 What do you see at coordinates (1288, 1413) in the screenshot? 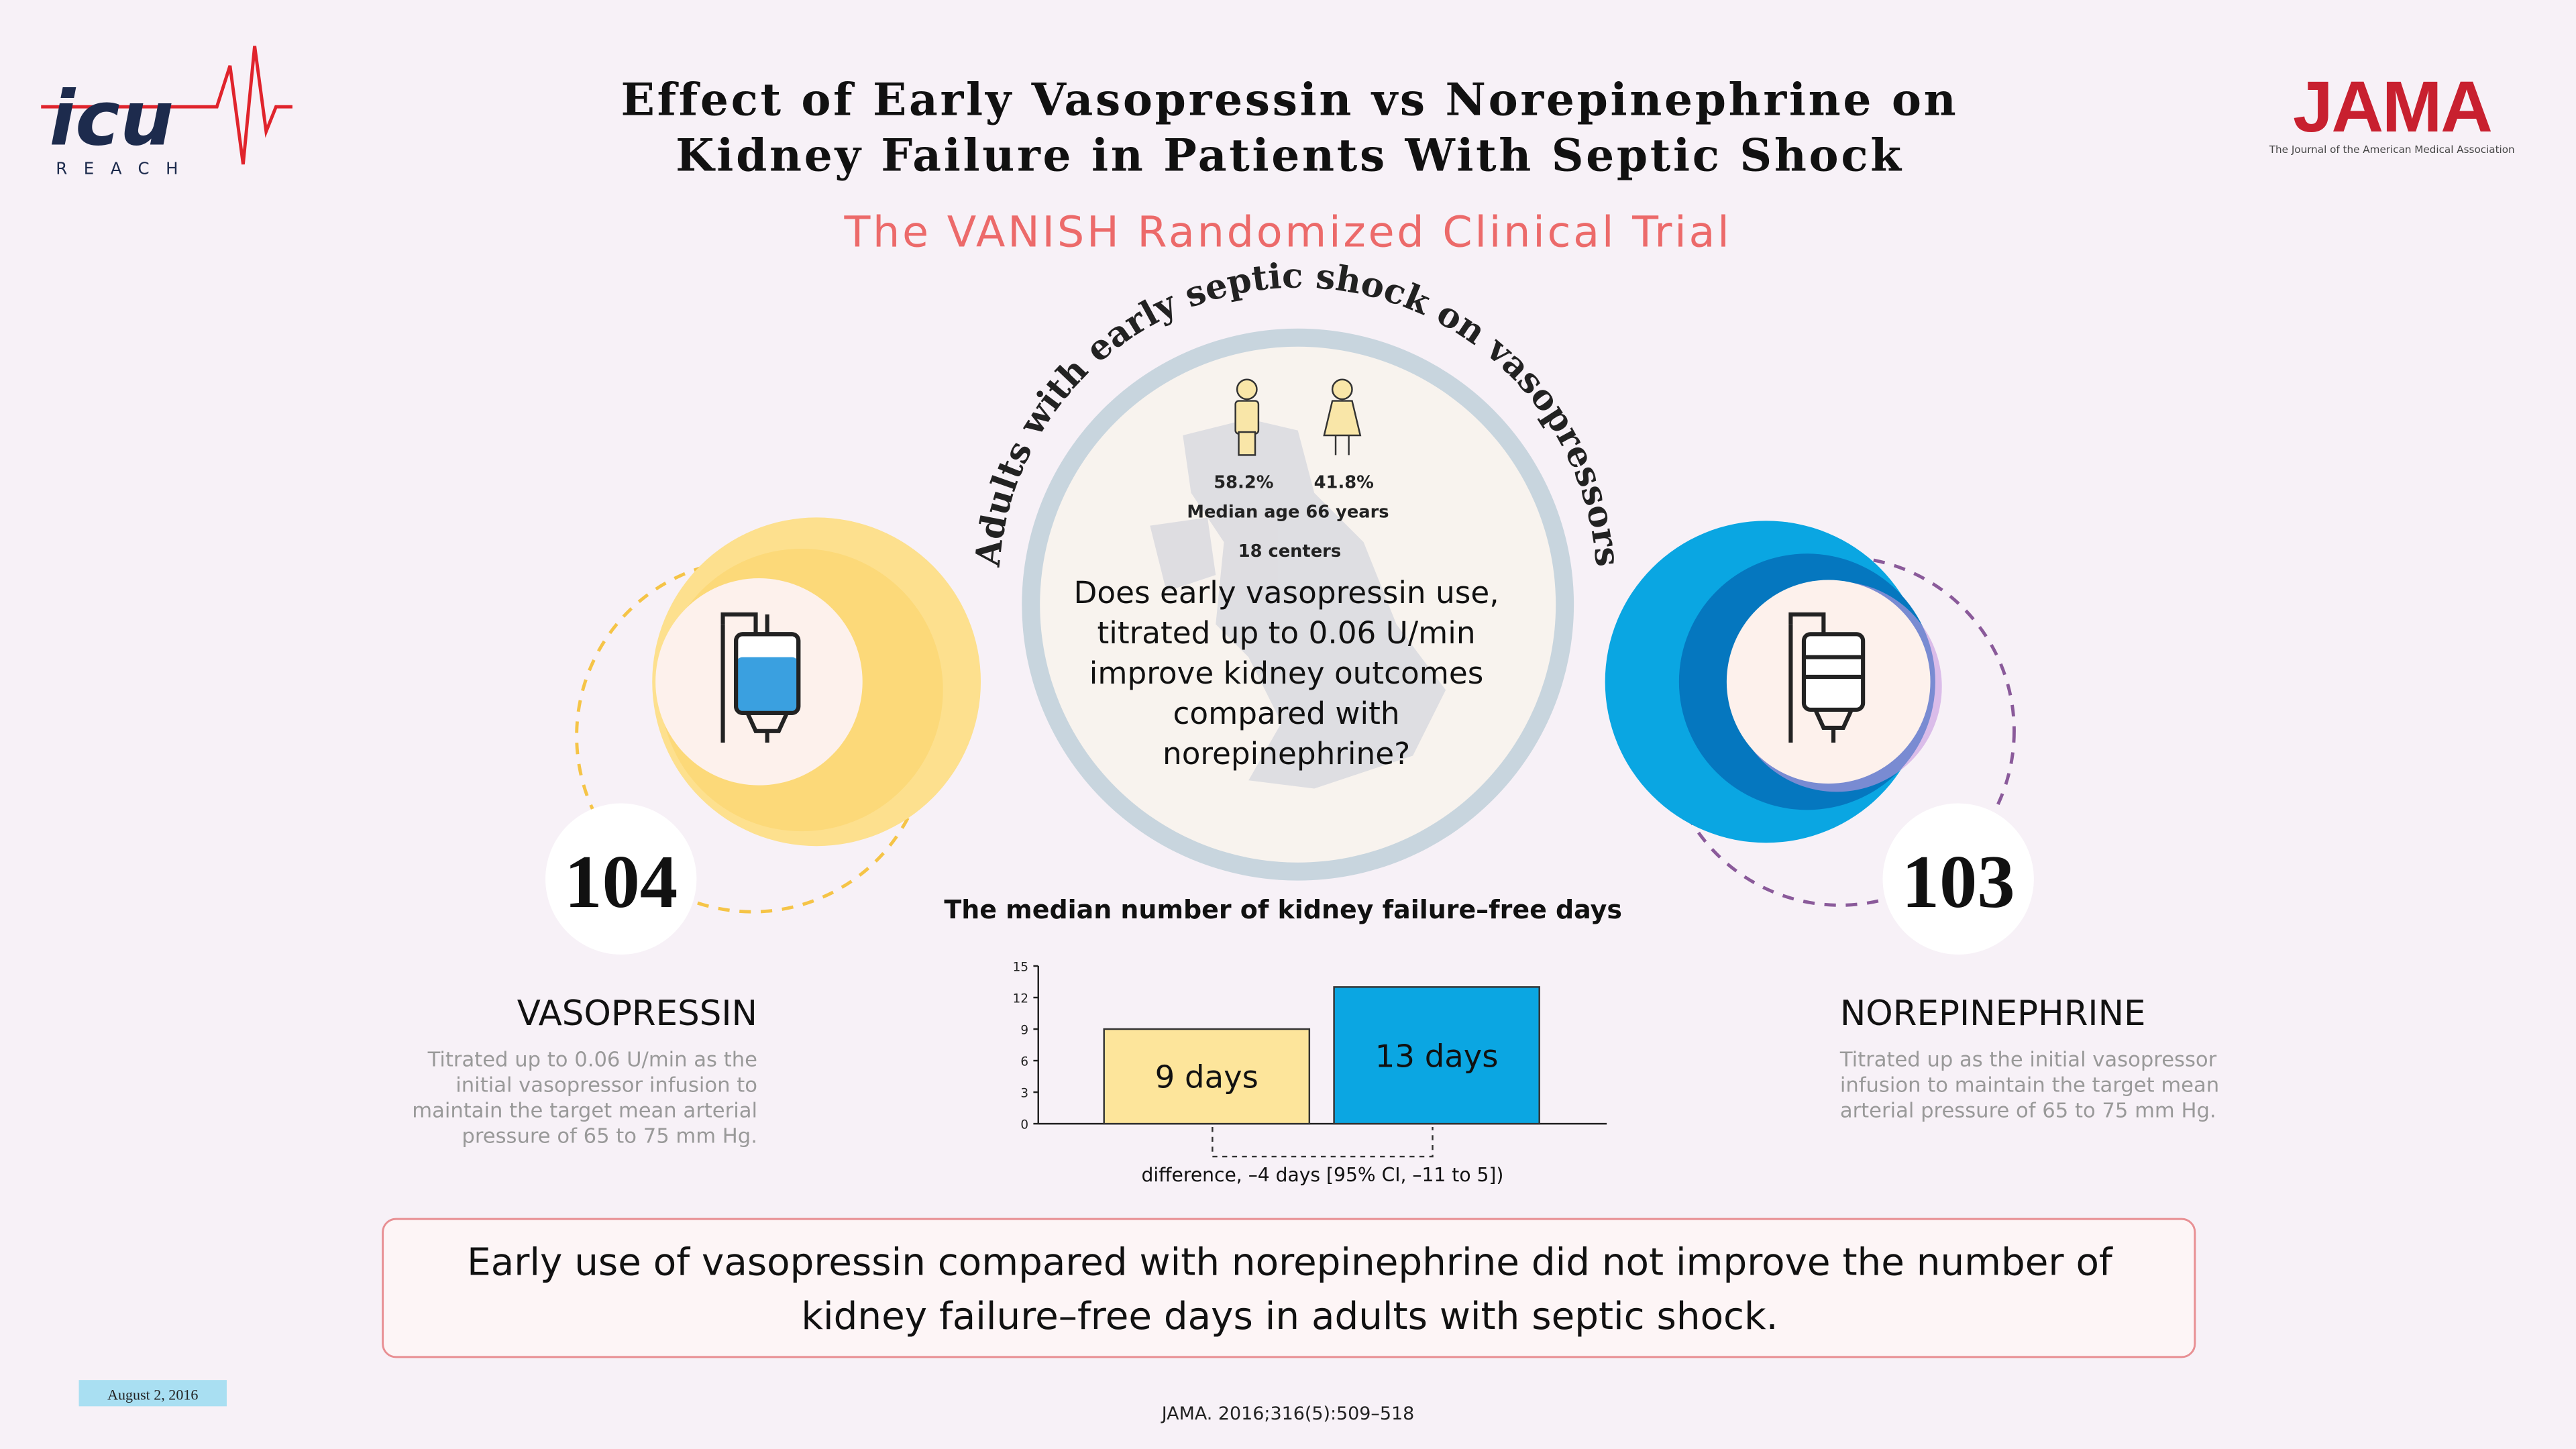
I see `citation: JAMA. 2016;316(5):509–518` at bounding box center [1288, 1413].